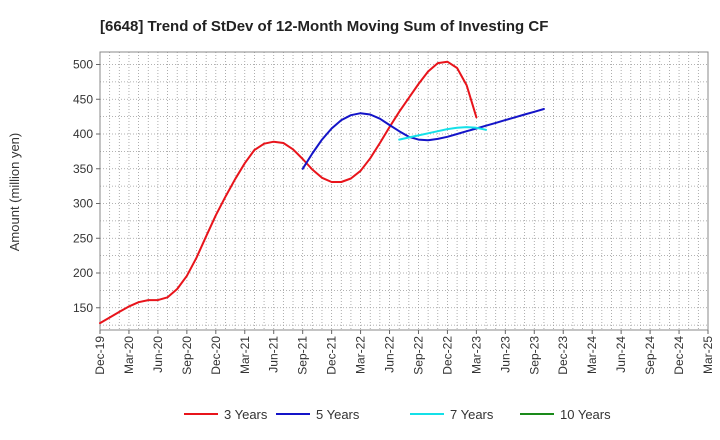 The image size is (720, 440). What do you see at coordinates (83, 65) in the screenshot?
I see `y-tick-label: 500` at bounding box center [83, 65].